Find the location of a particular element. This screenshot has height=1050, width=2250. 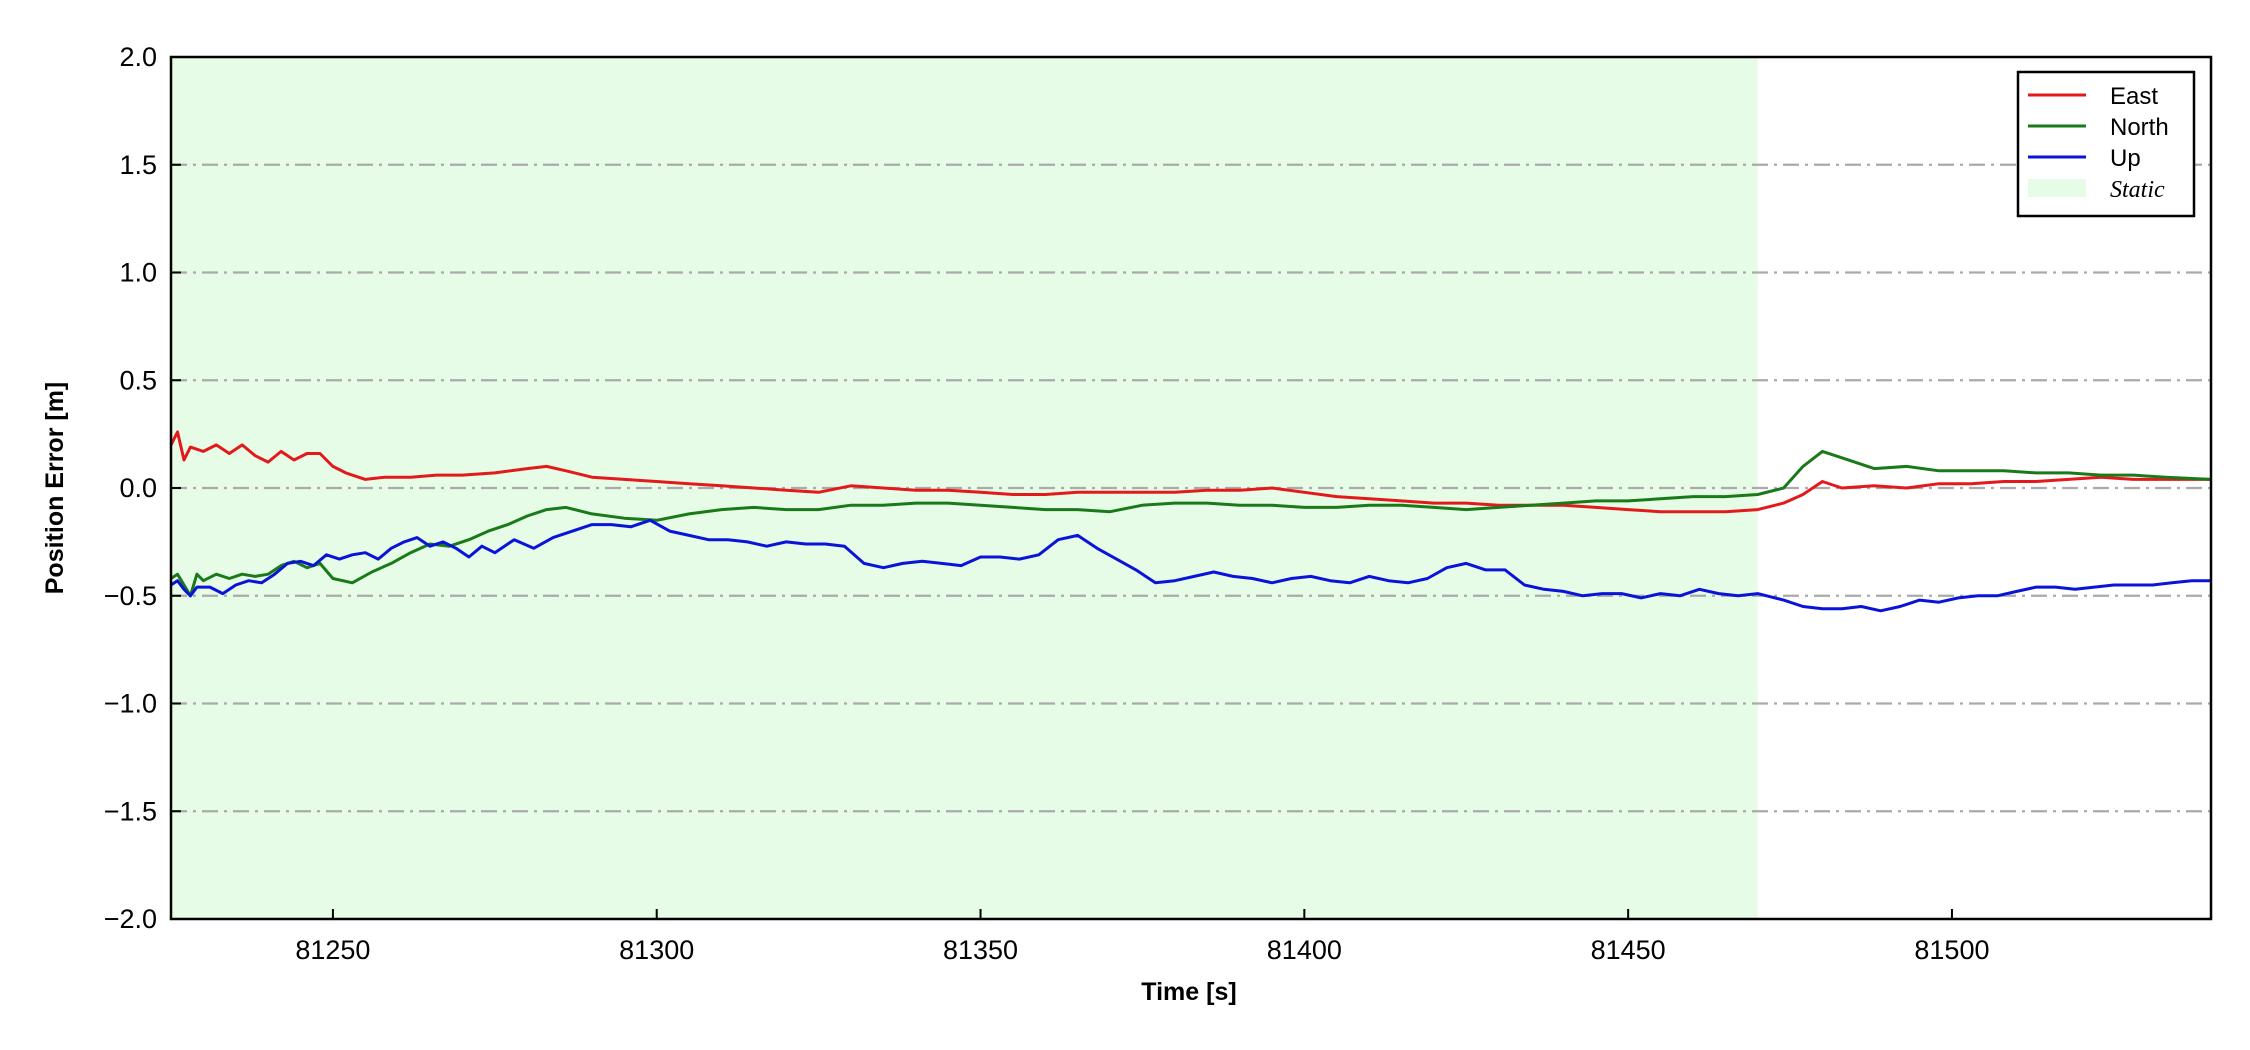

legend-static-swatch is located at coordinates (2057, 188).